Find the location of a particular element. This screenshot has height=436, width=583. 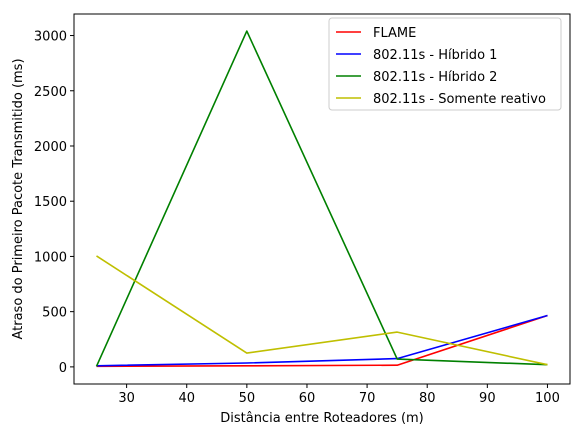

legend-label: 802.11s - Somente reativo is located at coordinates (459, 99).